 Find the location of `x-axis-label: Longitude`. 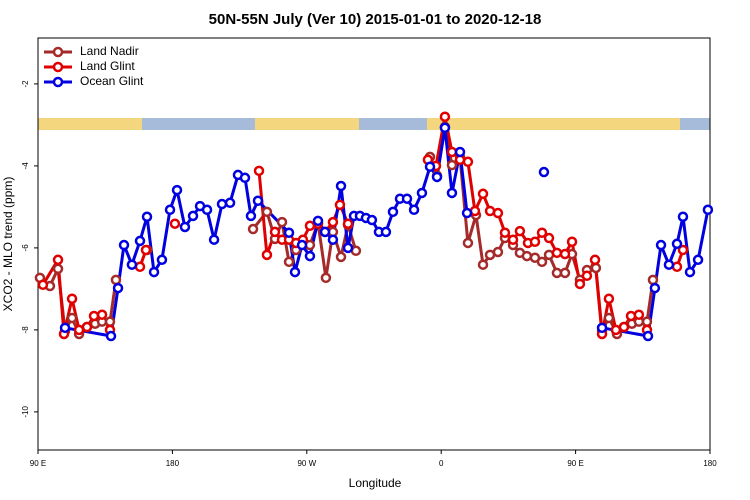

x-axis-label: Longitude is located at coordinates (375, 483).